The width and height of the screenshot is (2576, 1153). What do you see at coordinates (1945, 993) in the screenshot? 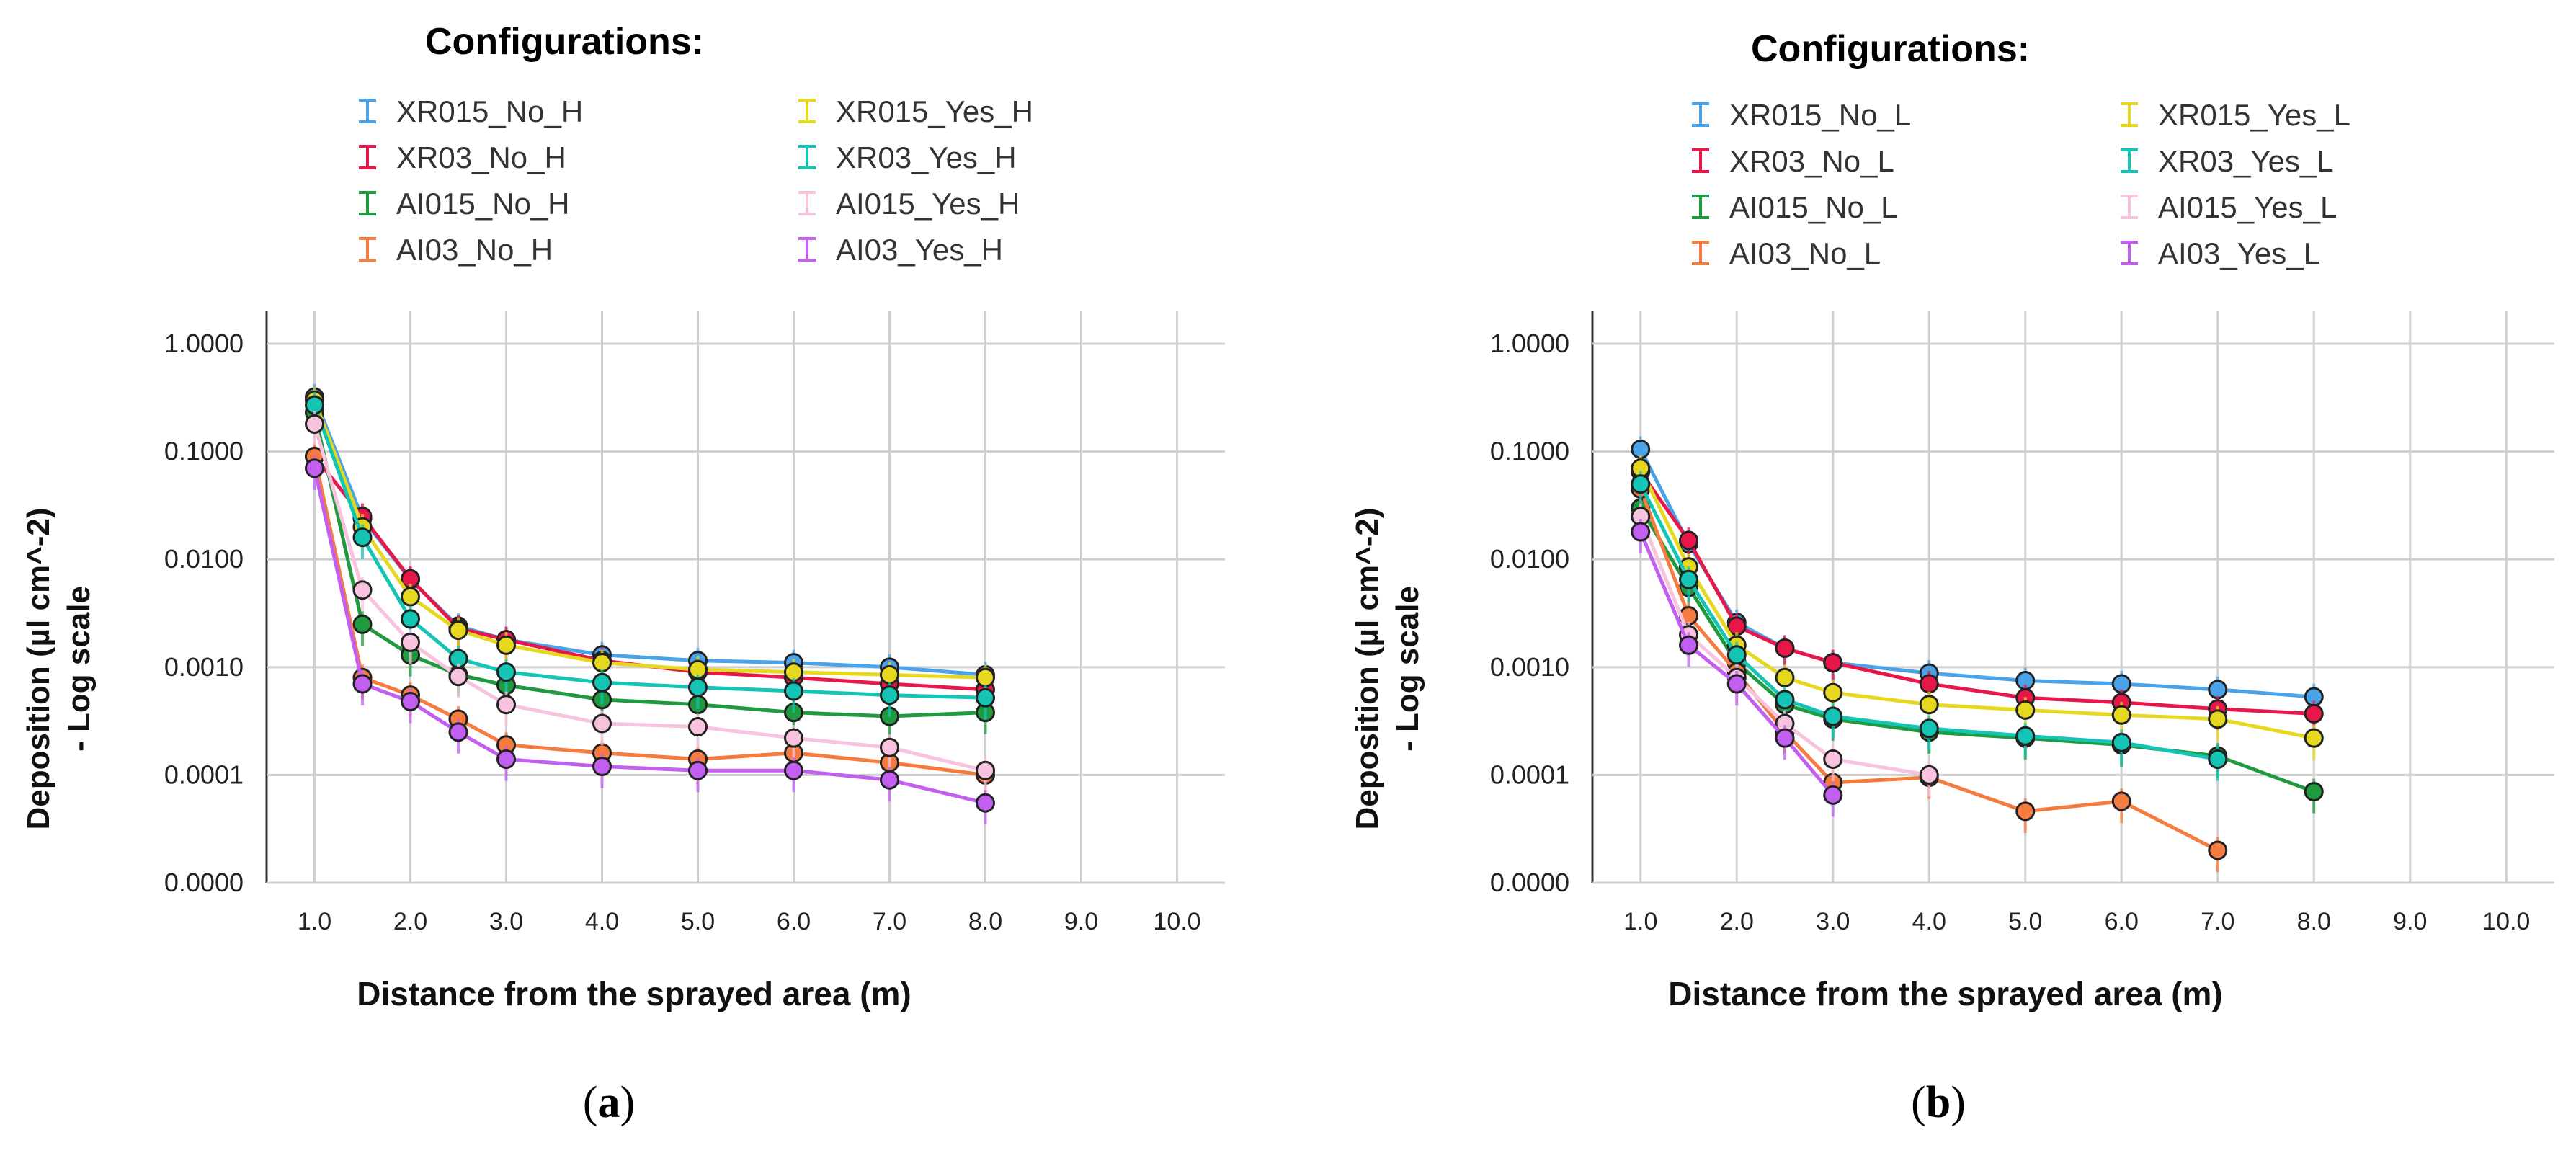
I see `x-axis-label: Distance from the sprayed area (m)` at bounding box center [1945, 993].